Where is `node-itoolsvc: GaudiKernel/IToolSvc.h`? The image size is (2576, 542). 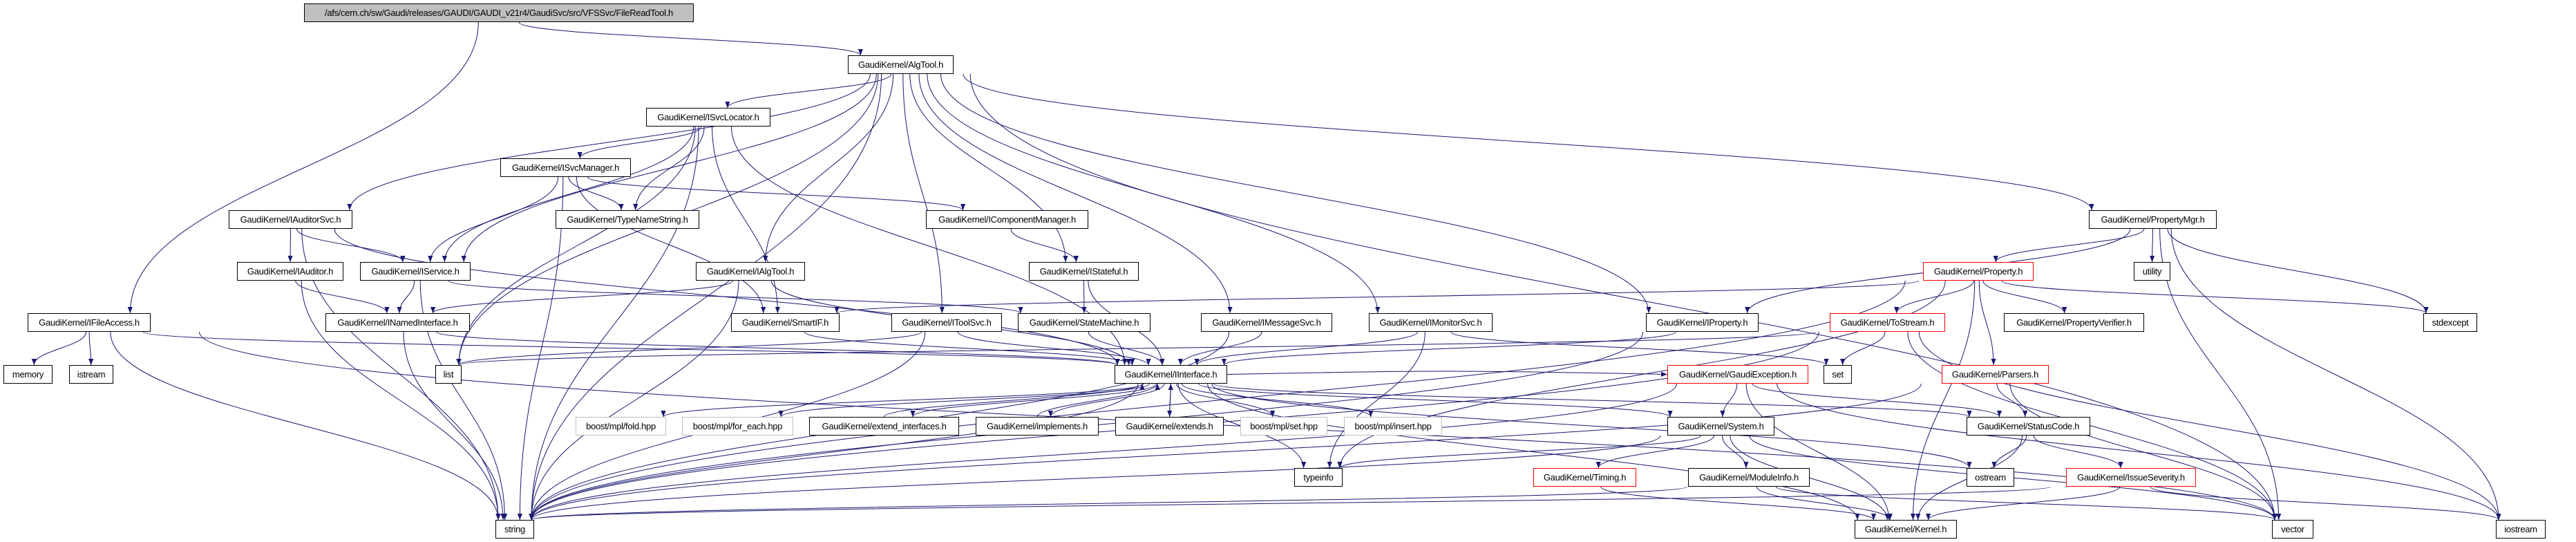
node-itoolsvc: GaudiKernel/IToolSvc.h is located at coordinates (946, 322).